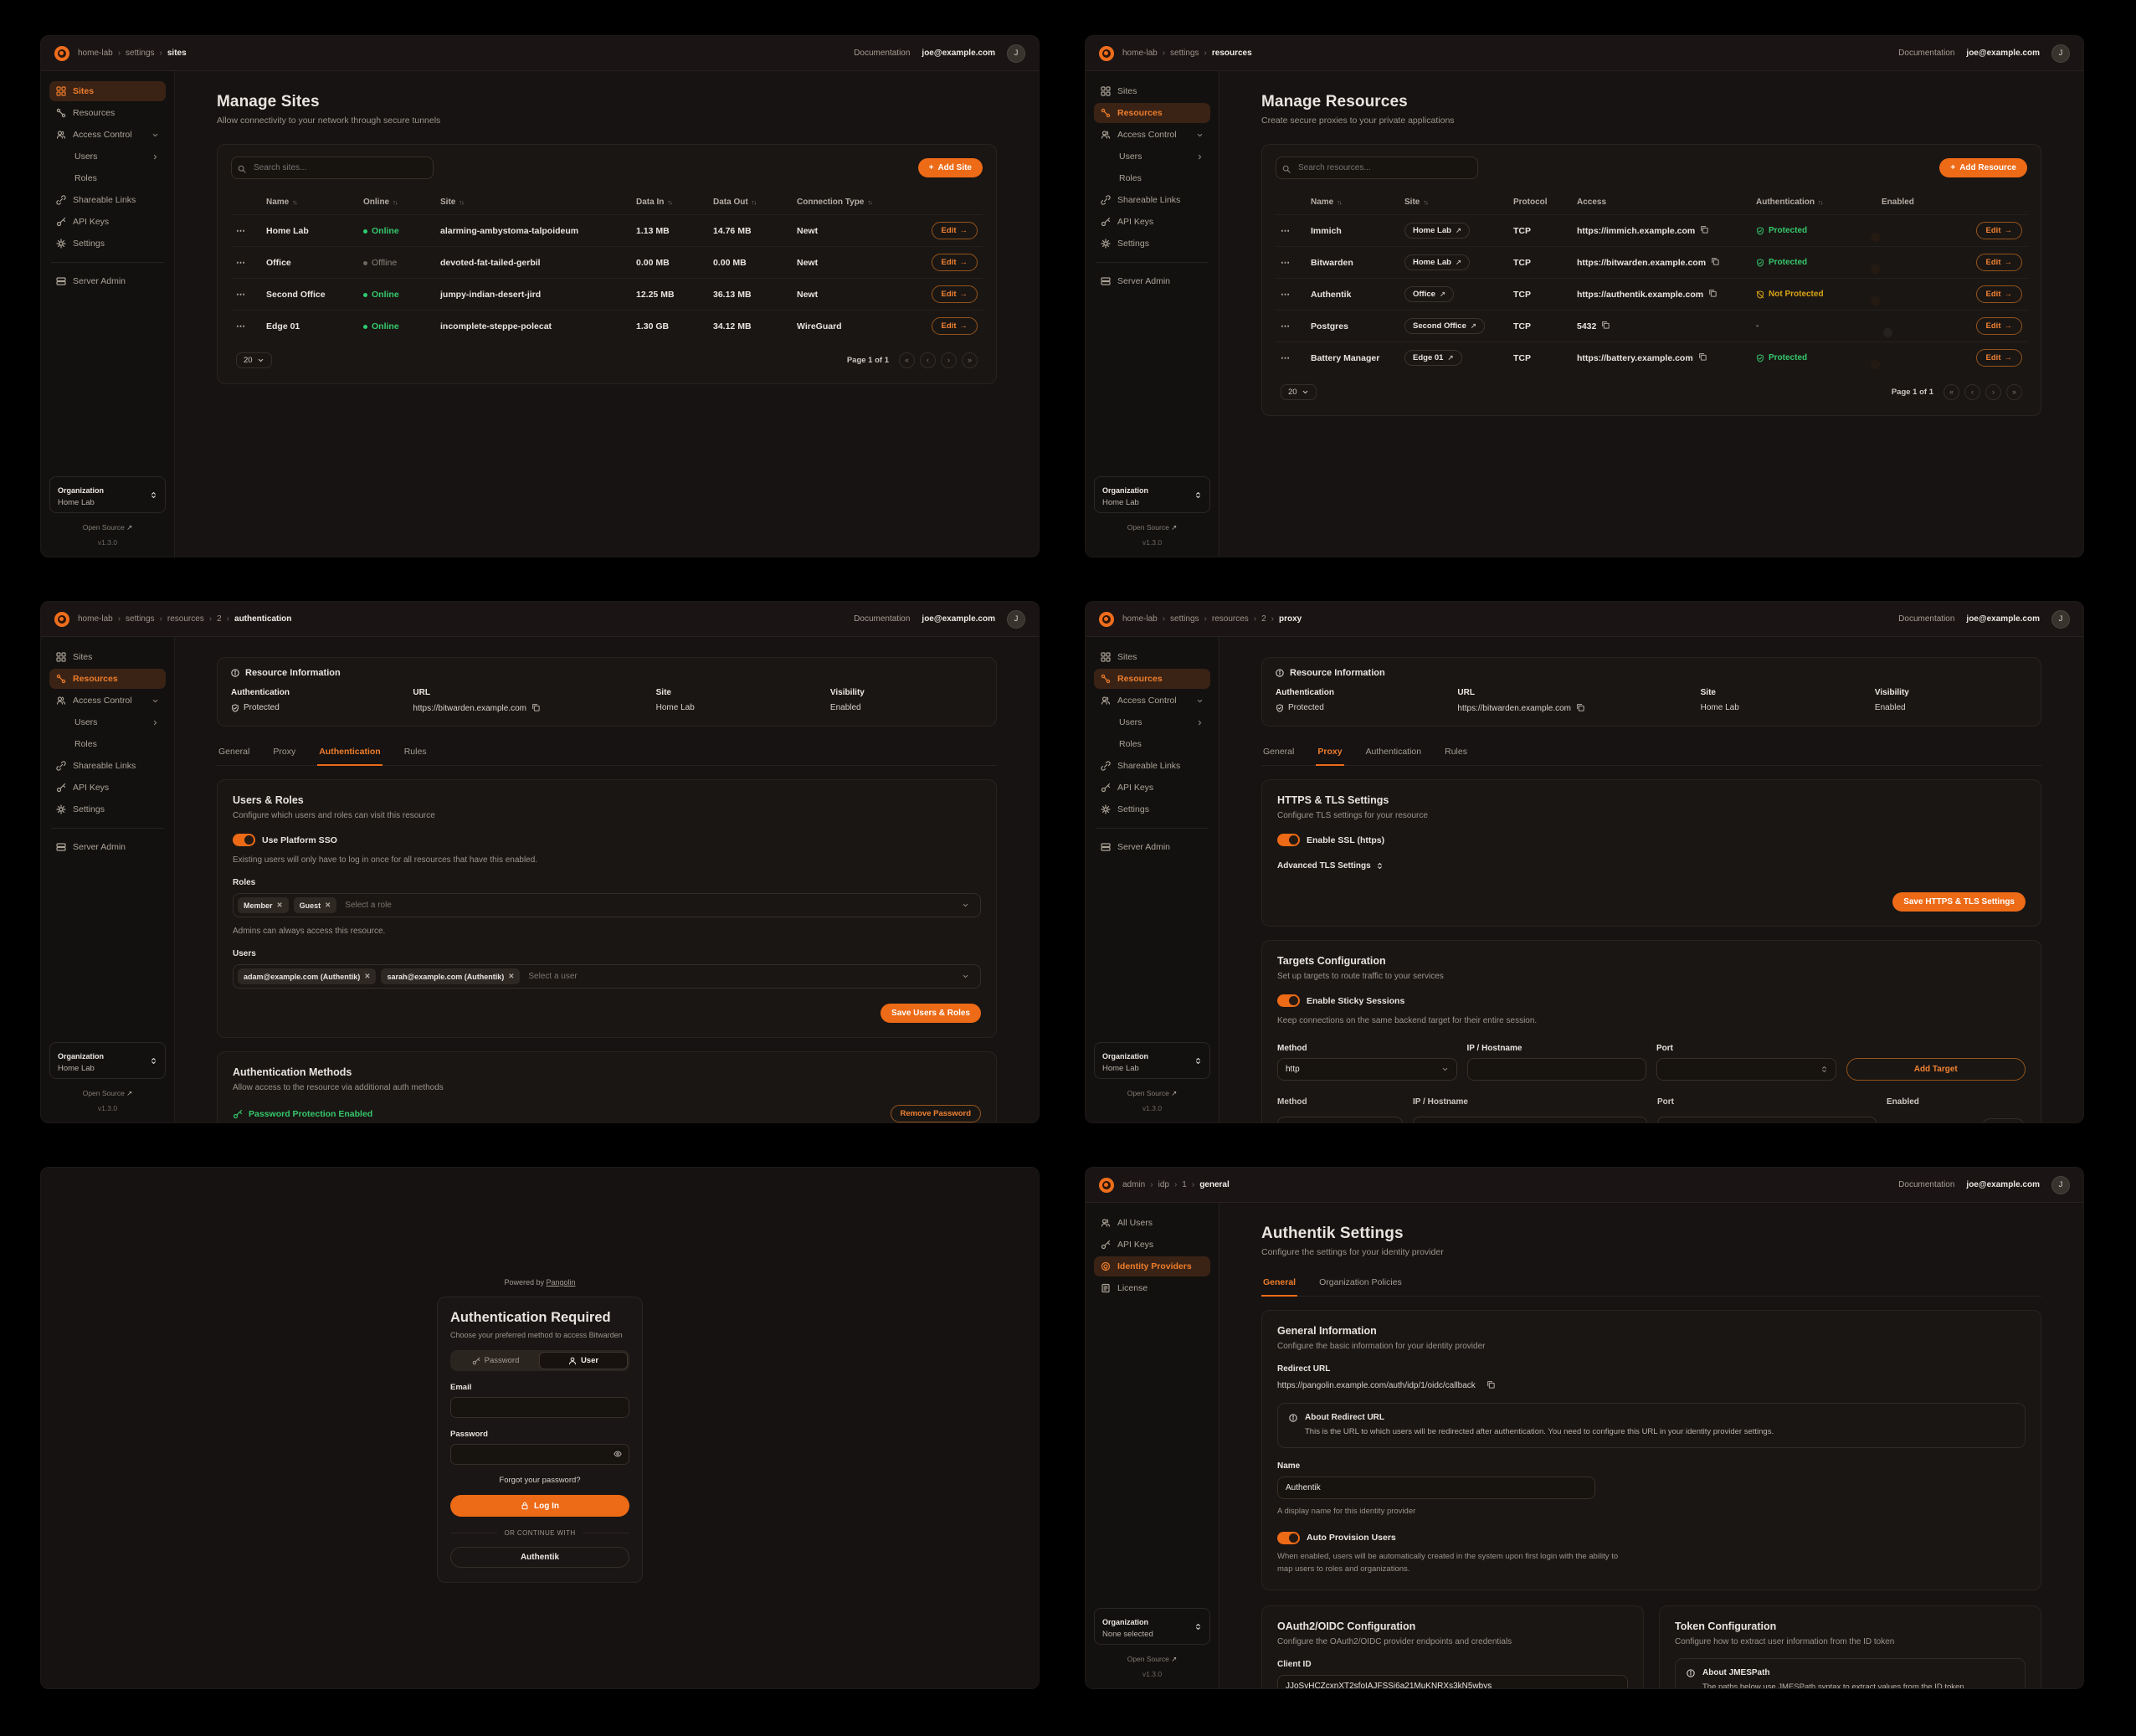 Image resolution: width=2136 pixels, height=1736 pixels. Describe the element at coordinates (1152, 1288) in the screenshot. I see `sidebar-item-license: License` at that location.